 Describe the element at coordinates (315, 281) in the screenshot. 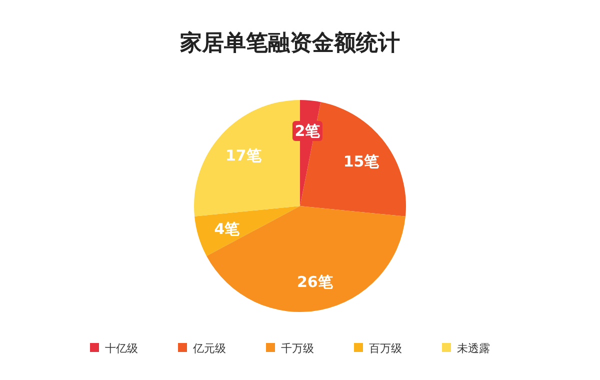

I see `data-label: 26笔` at that location.